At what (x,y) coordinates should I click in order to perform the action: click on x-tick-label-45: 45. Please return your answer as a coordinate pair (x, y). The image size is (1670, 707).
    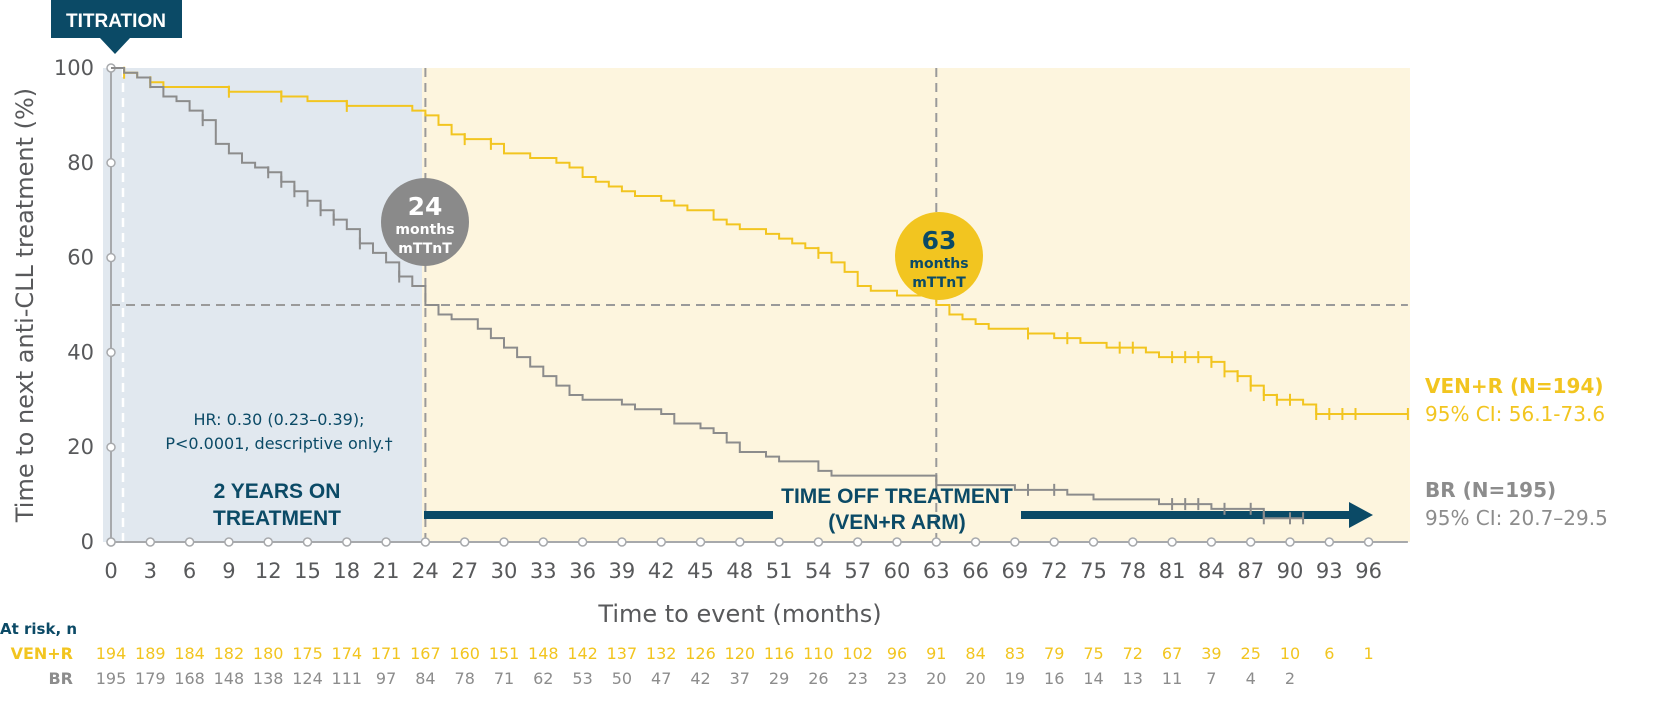
    Looking at the image, I should click on (700, 571).